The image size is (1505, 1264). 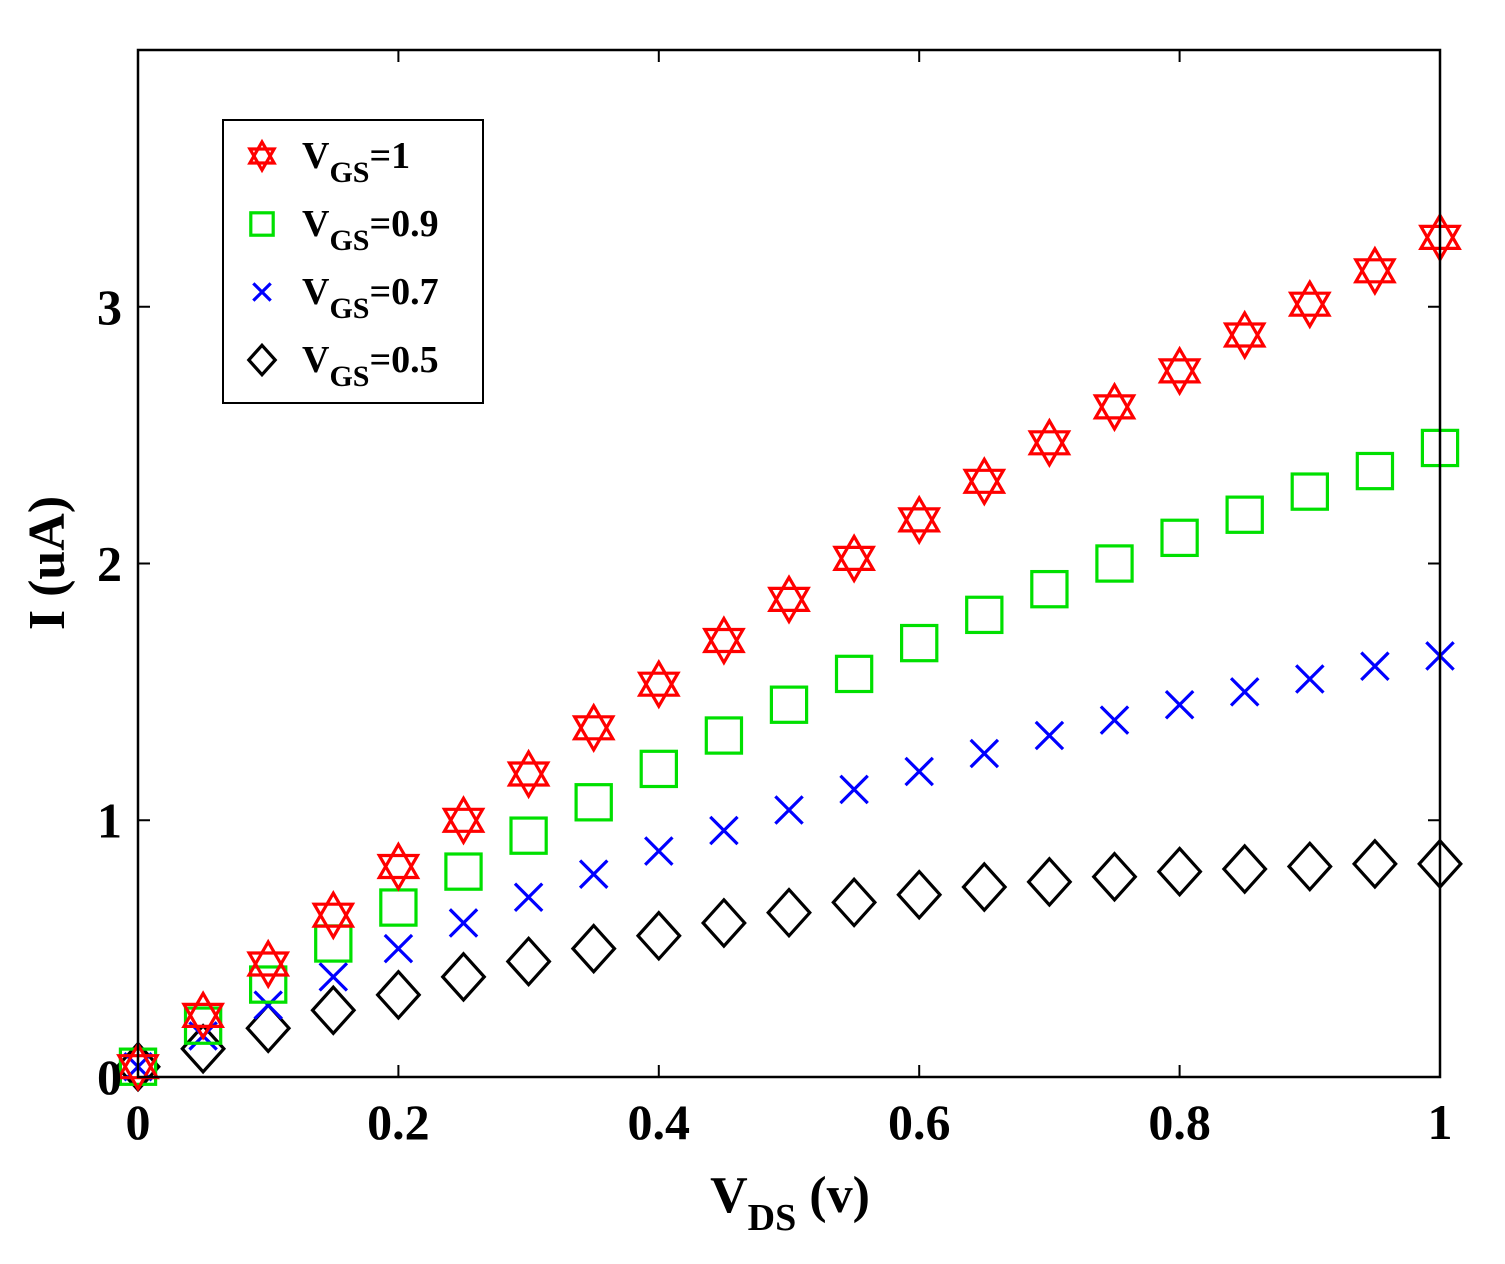 What do you see at coordinates (47, 563) in the screenshot?
I see `y-axis-label: I (uA)` at bounding box center [47, 563].